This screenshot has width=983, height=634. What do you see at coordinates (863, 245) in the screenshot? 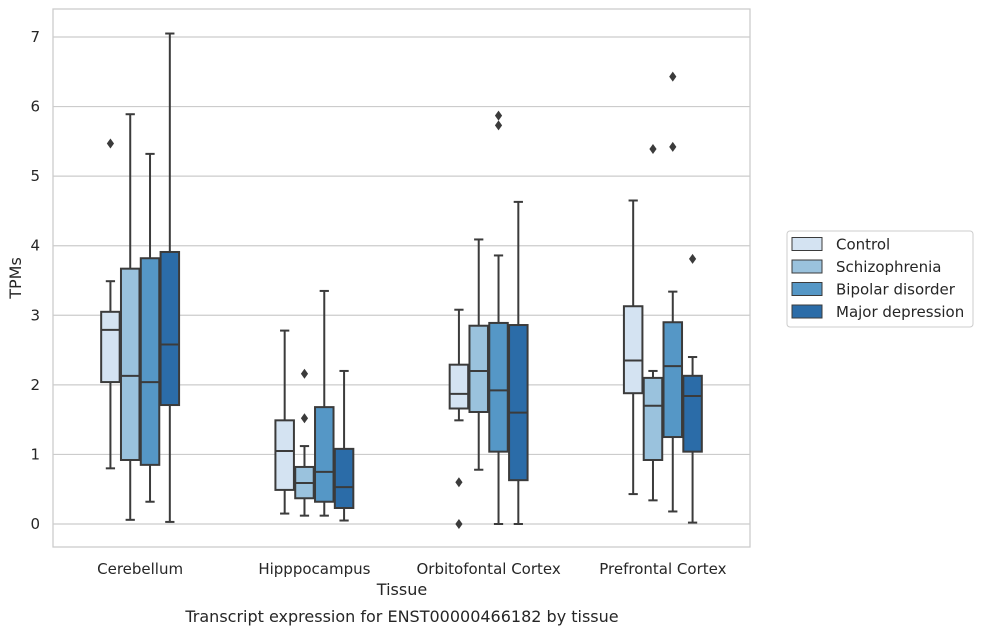
I see `legend-label: Control` at bounding box center [863, 245].